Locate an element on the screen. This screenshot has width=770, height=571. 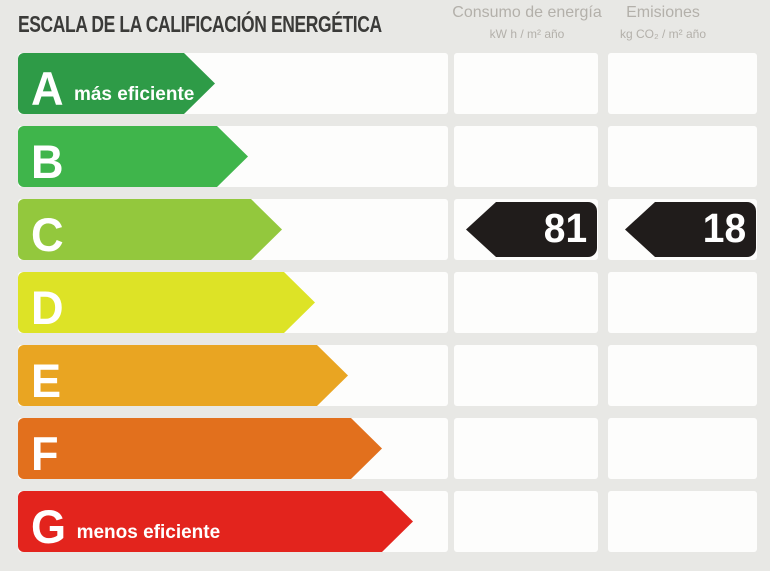
rating-row-b: B is located at coordinates (387, 156).